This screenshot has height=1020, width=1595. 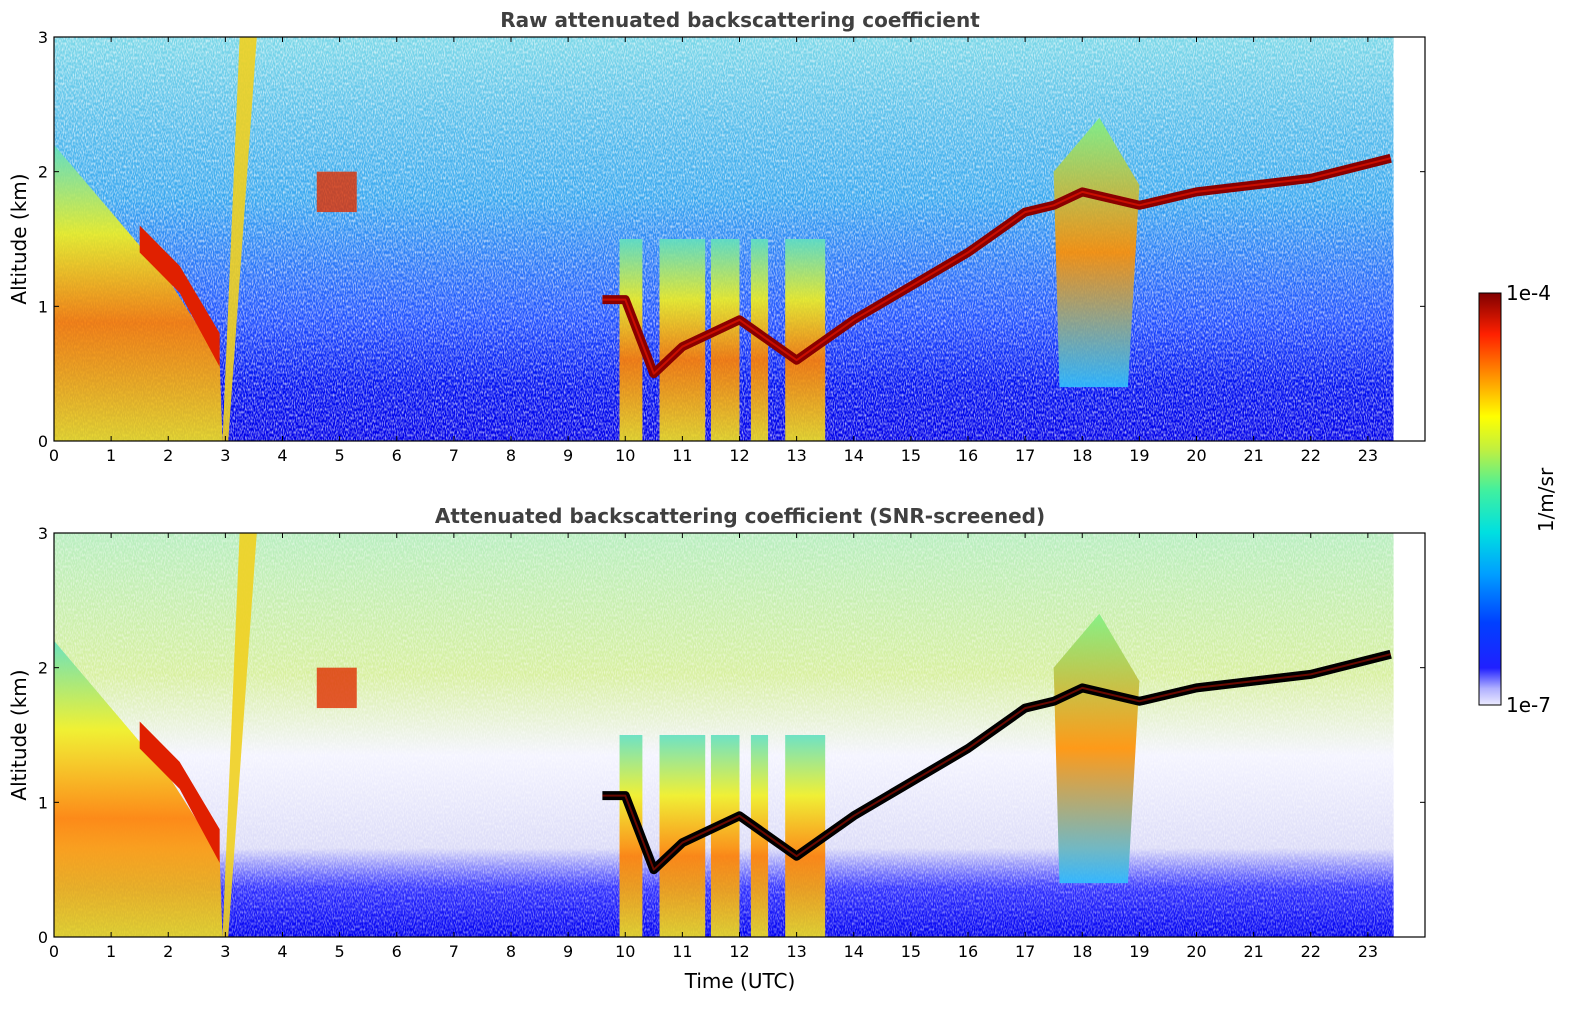 I want to click on colorbar-max-label: 1e-4, so click(x=1528, y=293).